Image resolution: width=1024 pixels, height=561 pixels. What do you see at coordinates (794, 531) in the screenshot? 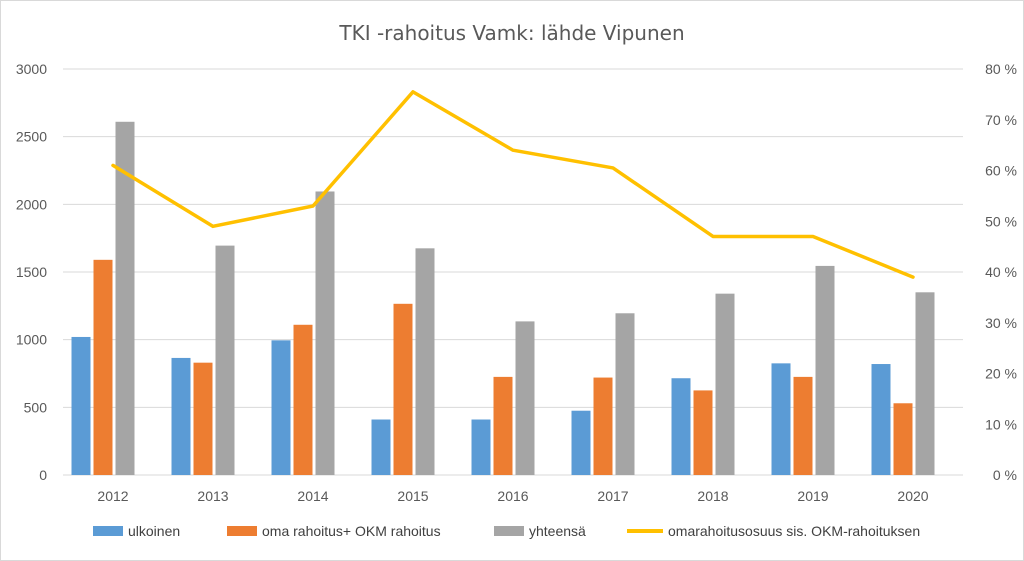
I see `legend-label: omarahoitusosuus sis. OKM-rahoituksen` at bounding box center [794, 531].